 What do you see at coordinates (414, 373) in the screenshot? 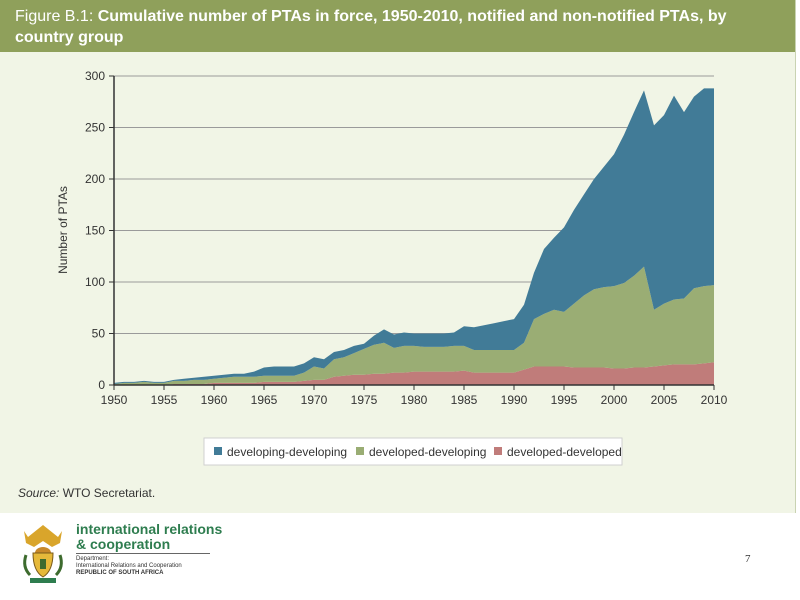
I see `area-developed-developed` at bounding box center [414, 373].